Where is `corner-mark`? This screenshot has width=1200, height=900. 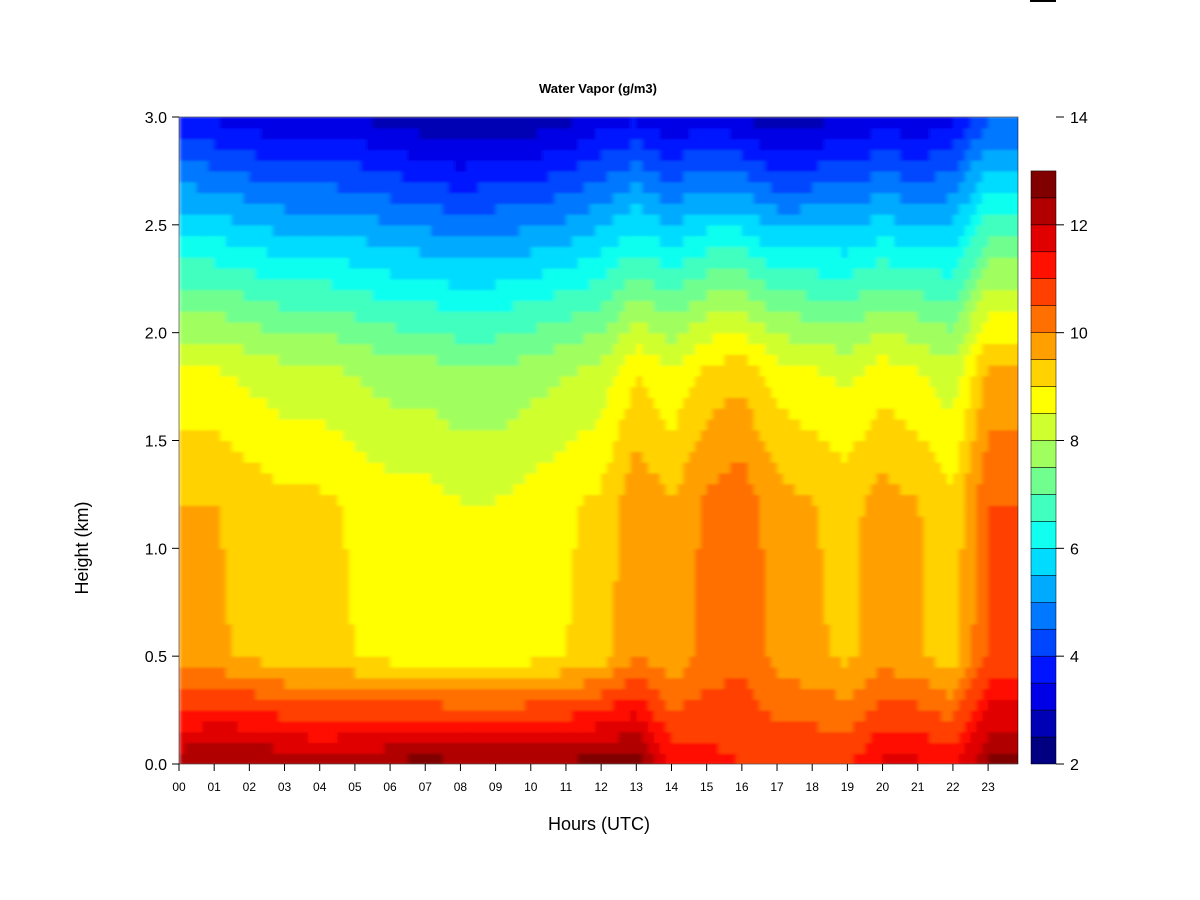 corner-mark is located at coordinates (1043, 1).